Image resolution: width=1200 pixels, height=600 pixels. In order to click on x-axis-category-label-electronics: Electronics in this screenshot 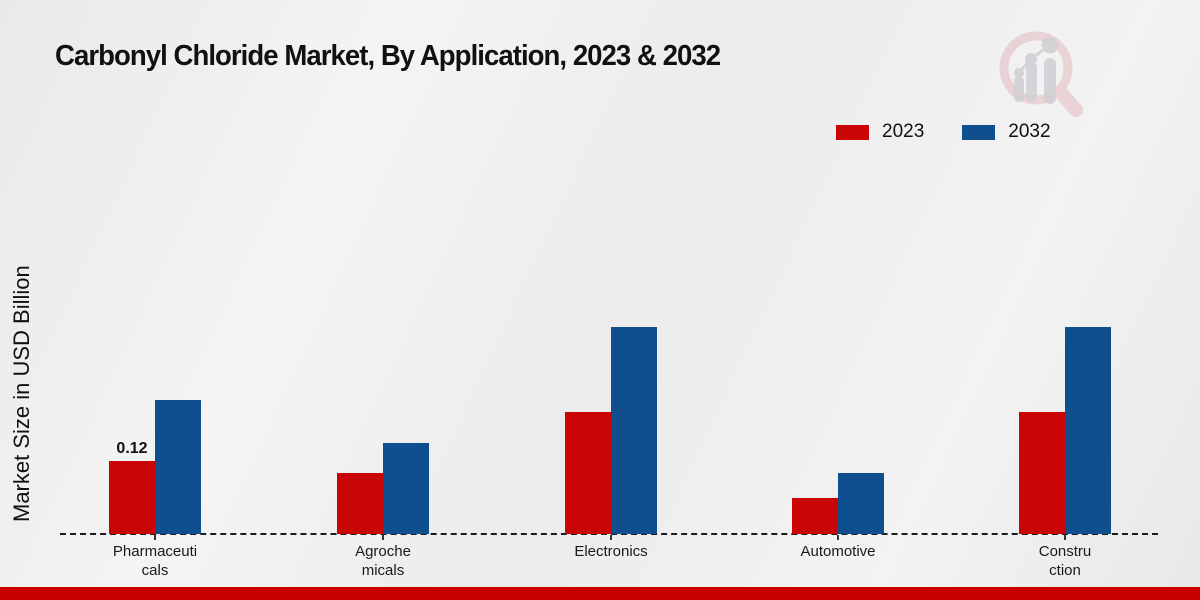, I will do `click(611, 551)`.